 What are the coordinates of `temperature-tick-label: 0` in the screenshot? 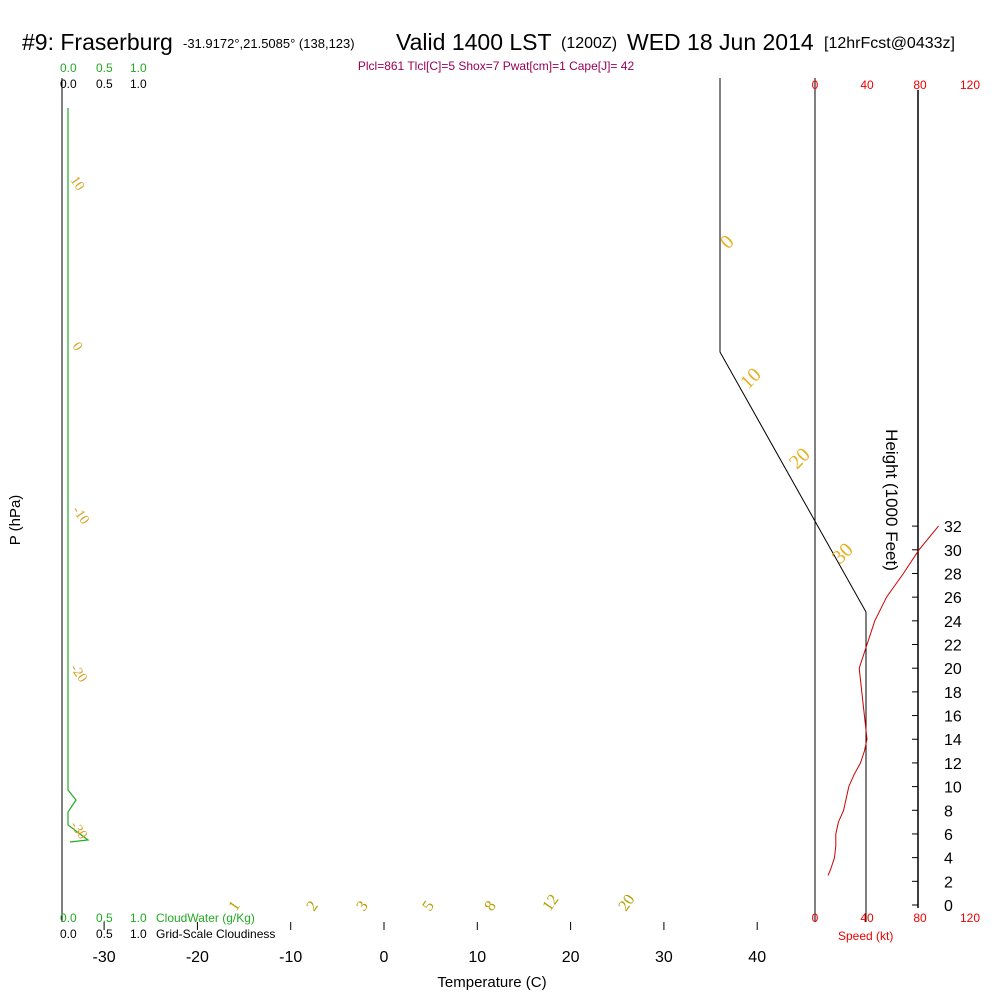 It's located at (384, 957).